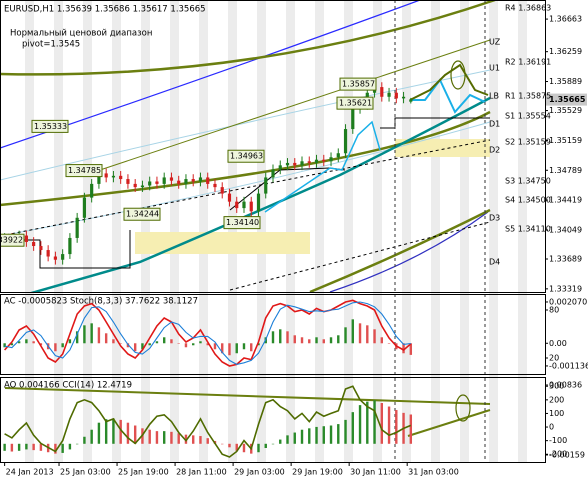 This screenshot has height=480, width=588. I want to click on price-label: 1.35333, so click(50, 126).